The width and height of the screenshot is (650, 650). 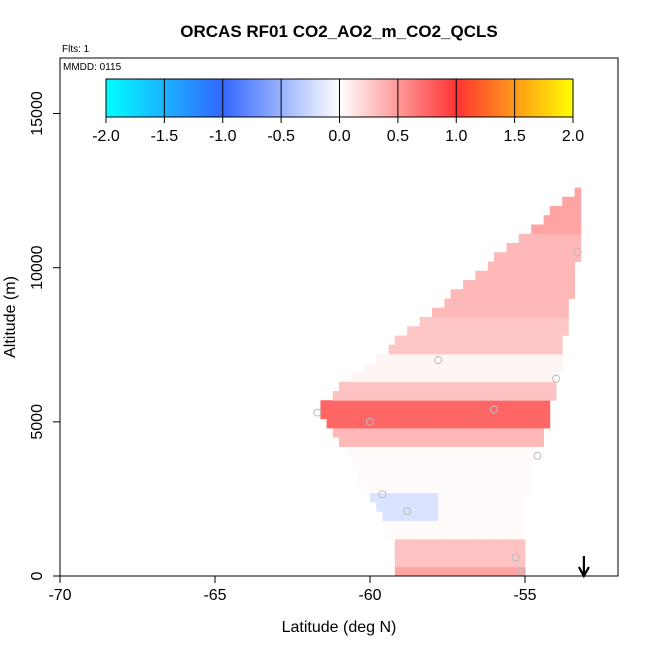 I want to click on date-label: MMDD: 0115, so click(x=92, y=67).